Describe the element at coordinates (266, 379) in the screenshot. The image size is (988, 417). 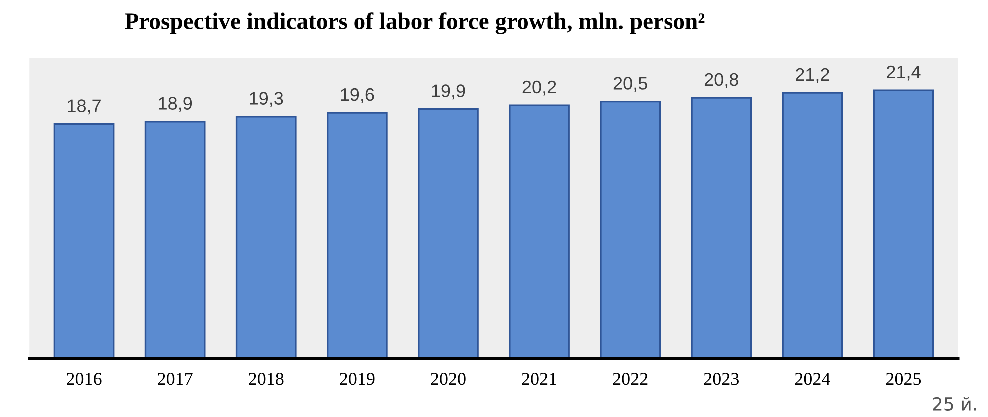
I see `x-tick-label: 2018` at that location.